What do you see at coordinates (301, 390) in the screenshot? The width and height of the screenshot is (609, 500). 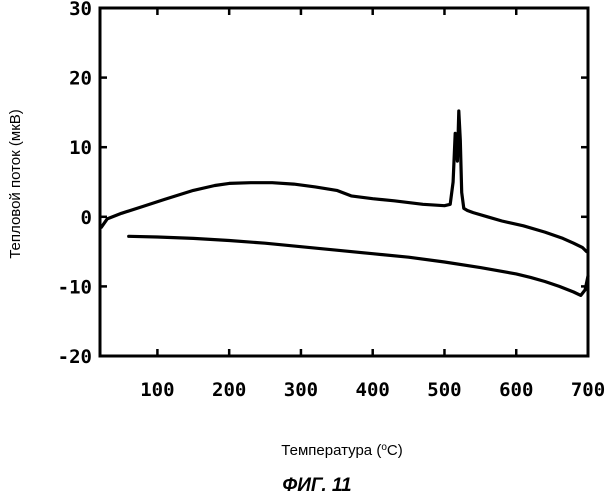 I see `x-tick-label: 300` at bounding box center [301, 390].